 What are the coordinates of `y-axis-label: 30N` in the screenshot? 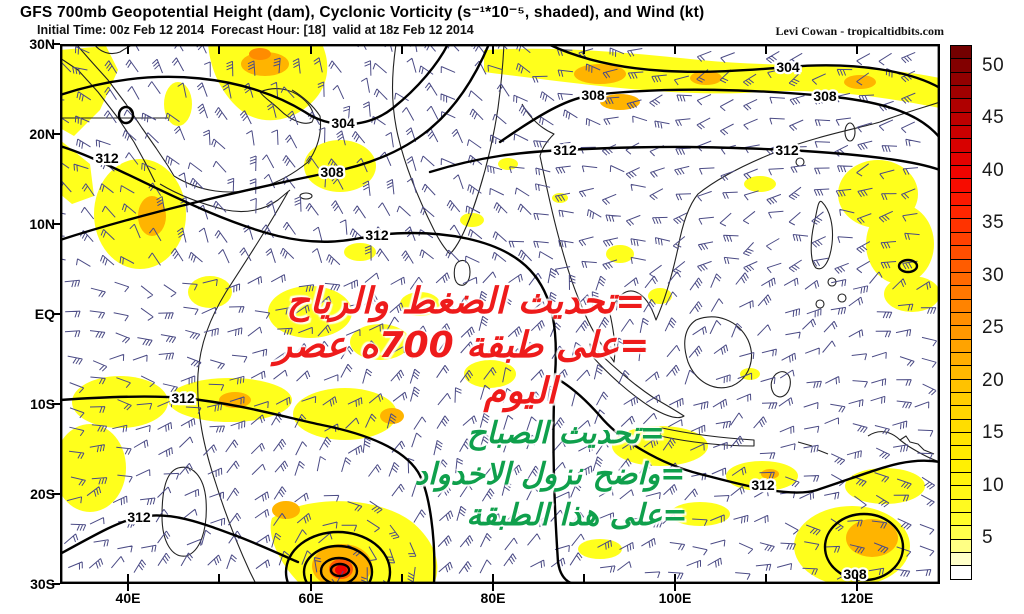 It's located at (42, 44).